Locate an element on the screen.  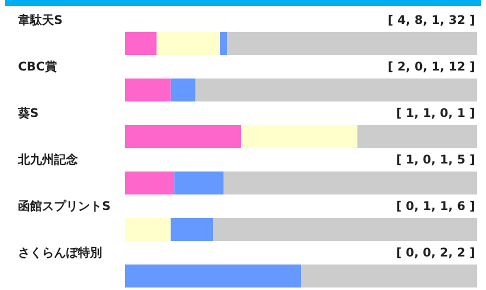
annotation: [ 0, 1, 1, 6 ] is located at coordinates (435, 206).